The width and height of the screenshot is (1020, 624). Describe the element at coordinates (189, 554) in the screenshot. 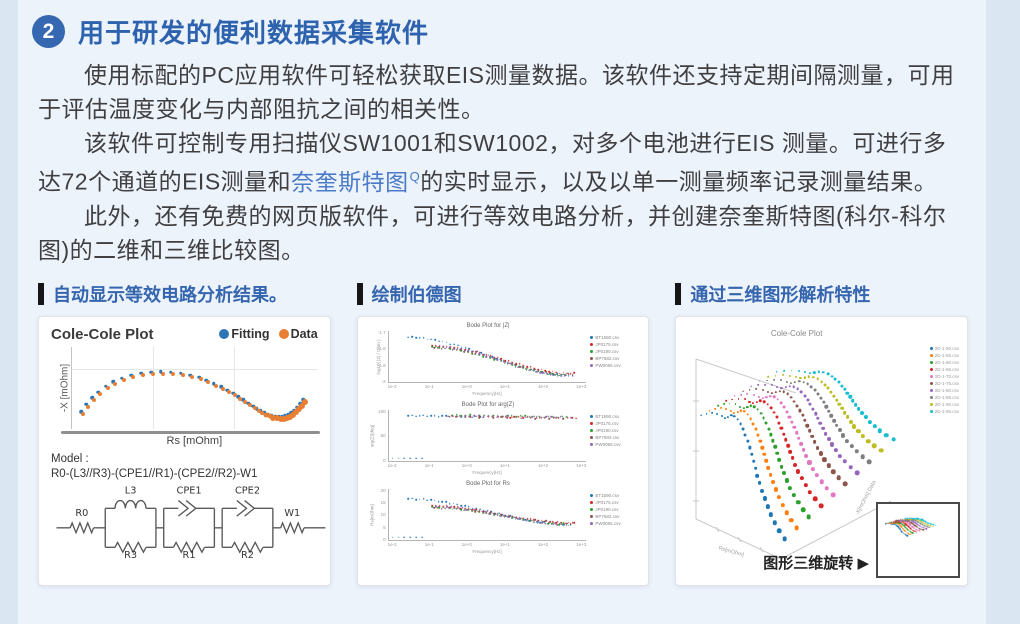

I see `label-r1: R1` at that location.